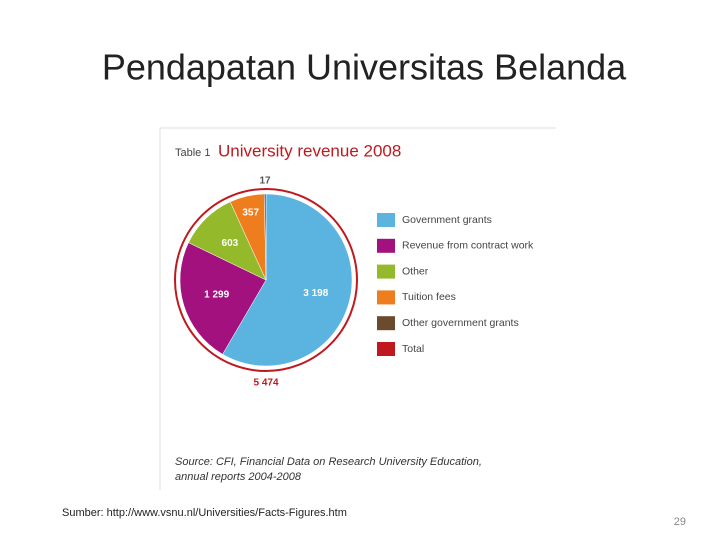 This screenshot has width=728, height=546. What do you see at coordinates (460, 323) in the screenshot?
I see `legend-label: Other government grants` at bounding box center [460, 323].